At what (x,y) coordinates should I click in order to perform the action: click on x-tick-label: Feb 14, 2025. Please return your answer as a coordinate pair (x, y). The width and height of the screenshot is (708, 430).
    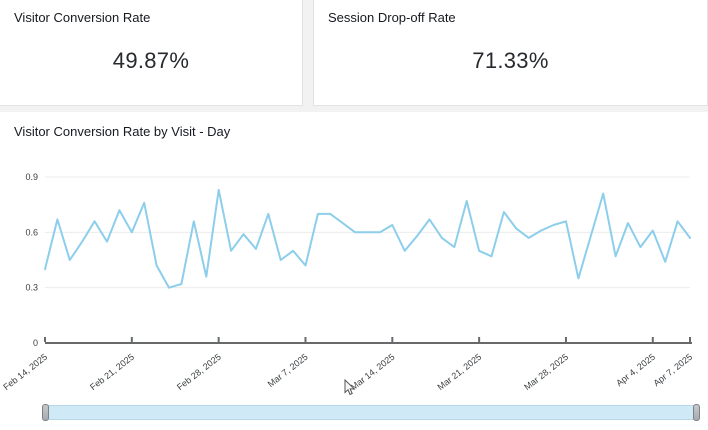
    Looking at the image, I should click on (25, 372).